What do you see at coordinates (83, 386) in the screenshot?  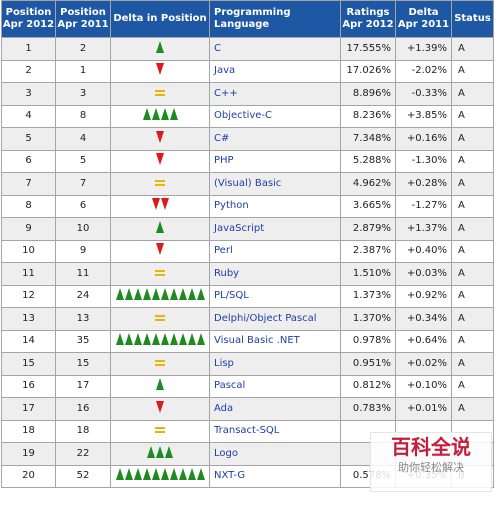 I see `cell-position-2011: 17` at bounding box center [83, 386].